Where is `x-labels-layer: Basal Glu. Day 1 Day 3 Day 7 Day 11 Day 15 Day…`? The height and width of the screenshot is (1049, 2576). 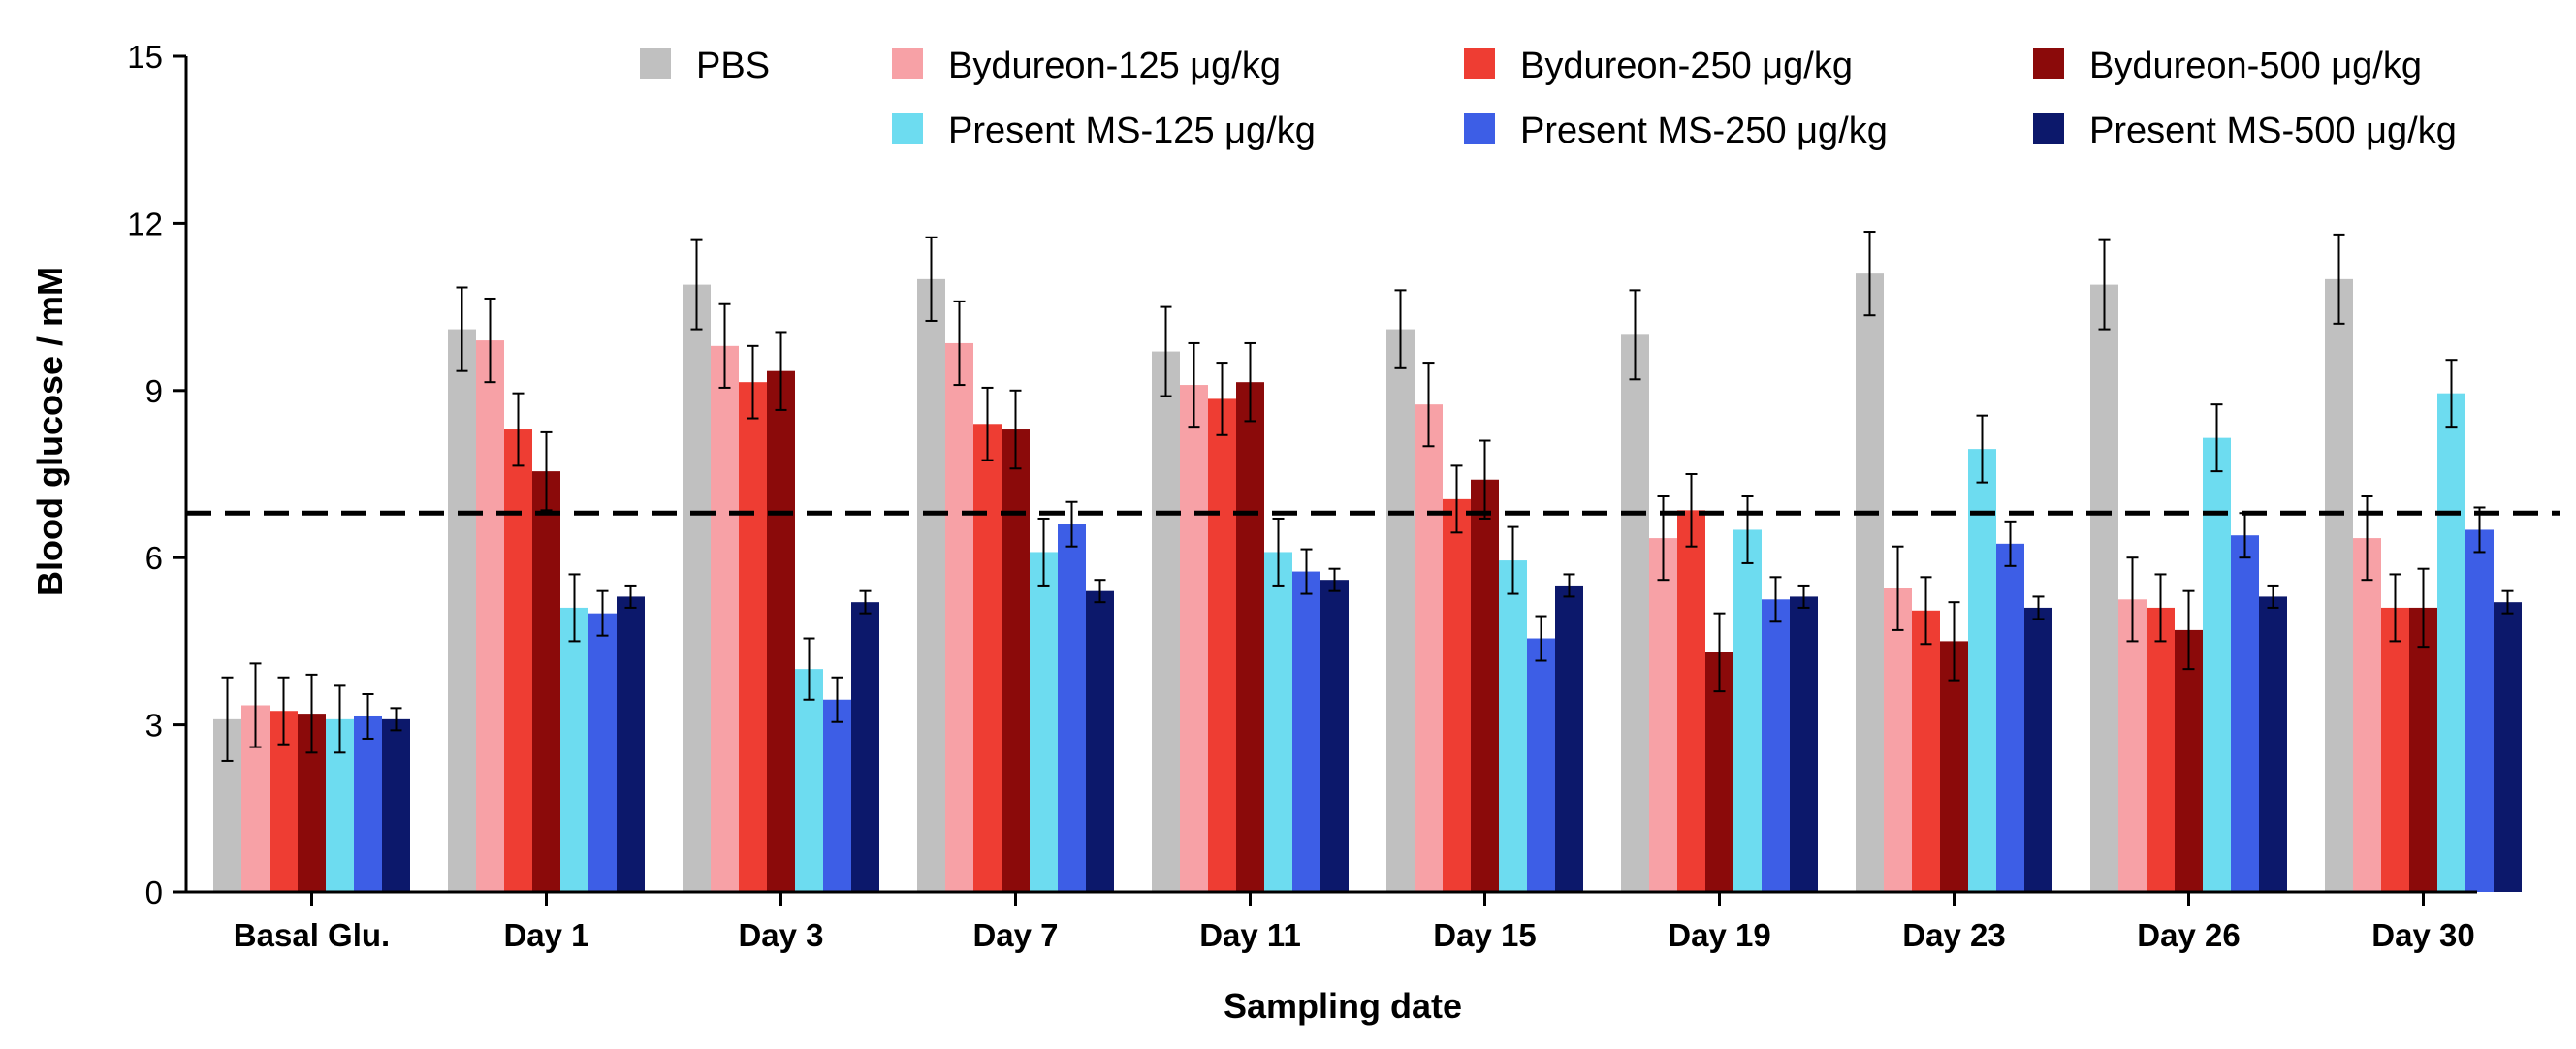
x-labels-layer: Basal Glu. Day 1 Day 3 Day 7 Day 11 Day 15 Day… is located at coordinates (1354, 922).